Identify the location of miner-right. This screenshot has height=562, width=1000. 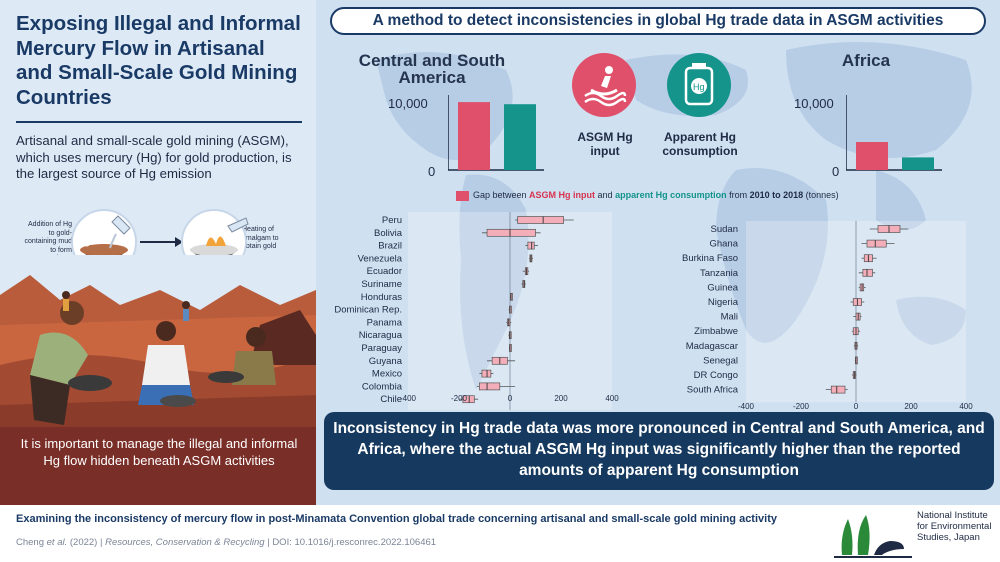
(242, 356).